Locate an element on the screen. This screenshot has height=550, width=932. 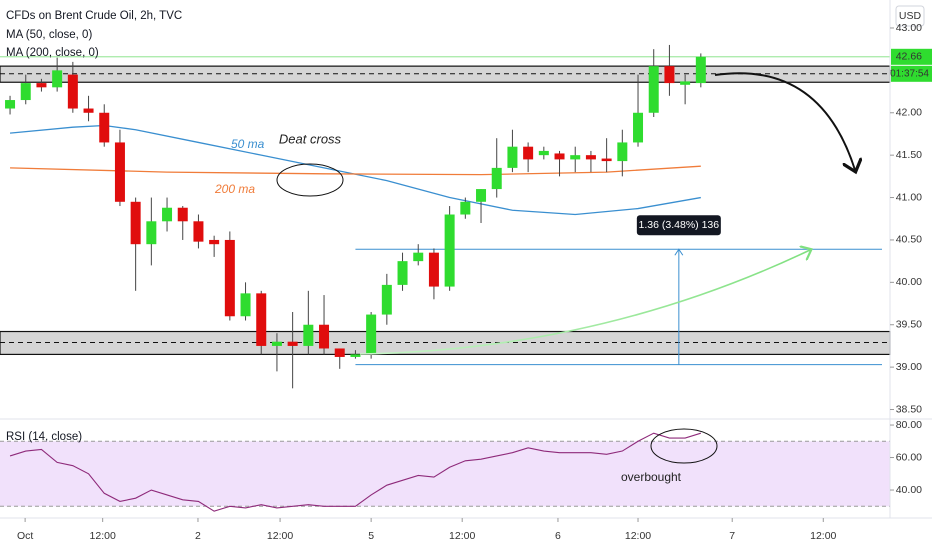
y-tick-label: 41.00 is located at coordinates (909, 197).